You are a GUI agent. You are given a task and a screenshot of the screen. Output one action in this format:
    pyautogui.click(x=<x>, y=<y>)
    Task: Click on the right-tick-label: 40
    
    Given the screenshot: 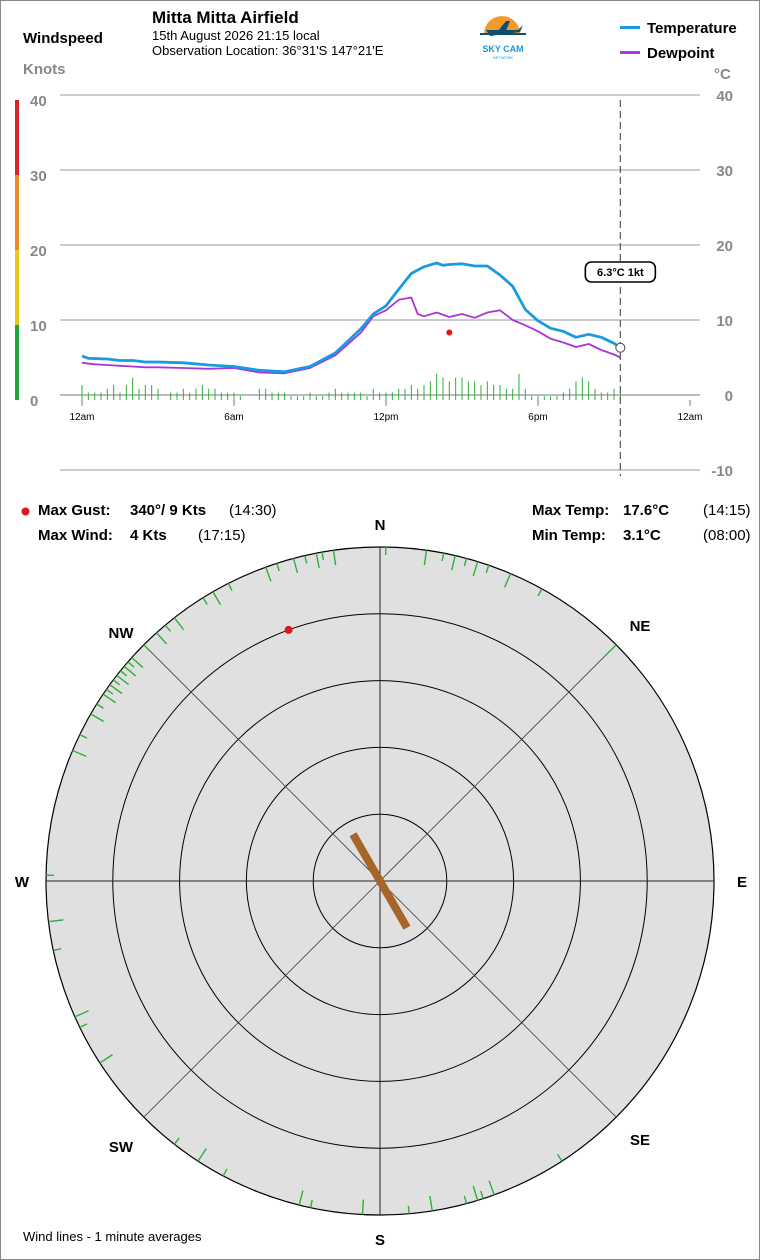 What is the action you would take?
    pyautogui.click(x=724, y=96)
    